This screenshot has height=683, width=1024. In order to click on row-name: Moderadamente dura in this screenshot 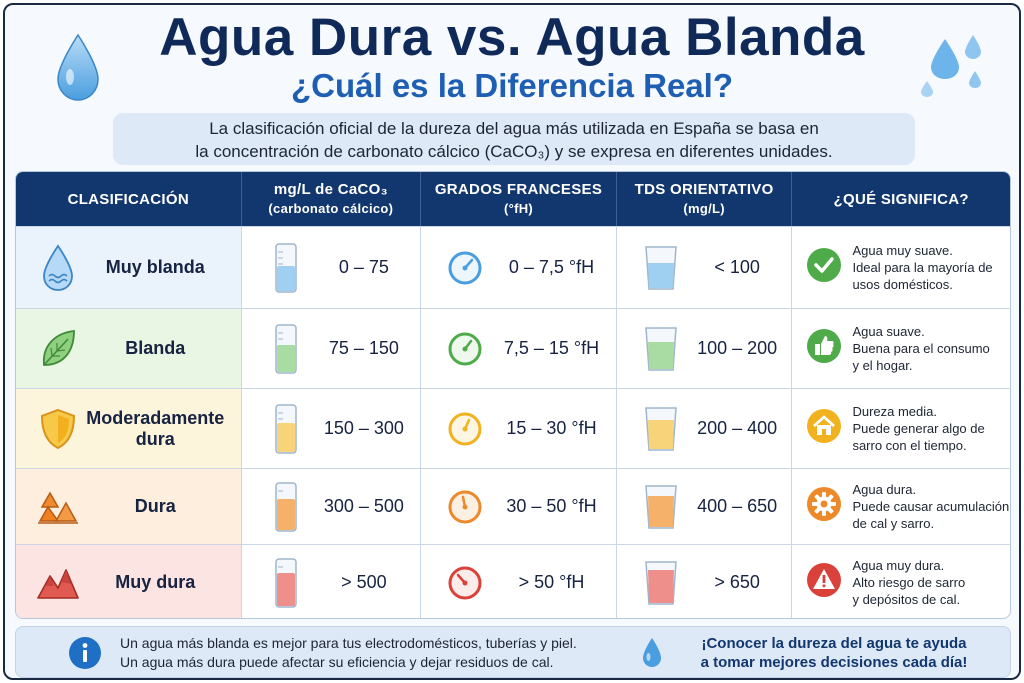, I will do `click(155, 428)`.